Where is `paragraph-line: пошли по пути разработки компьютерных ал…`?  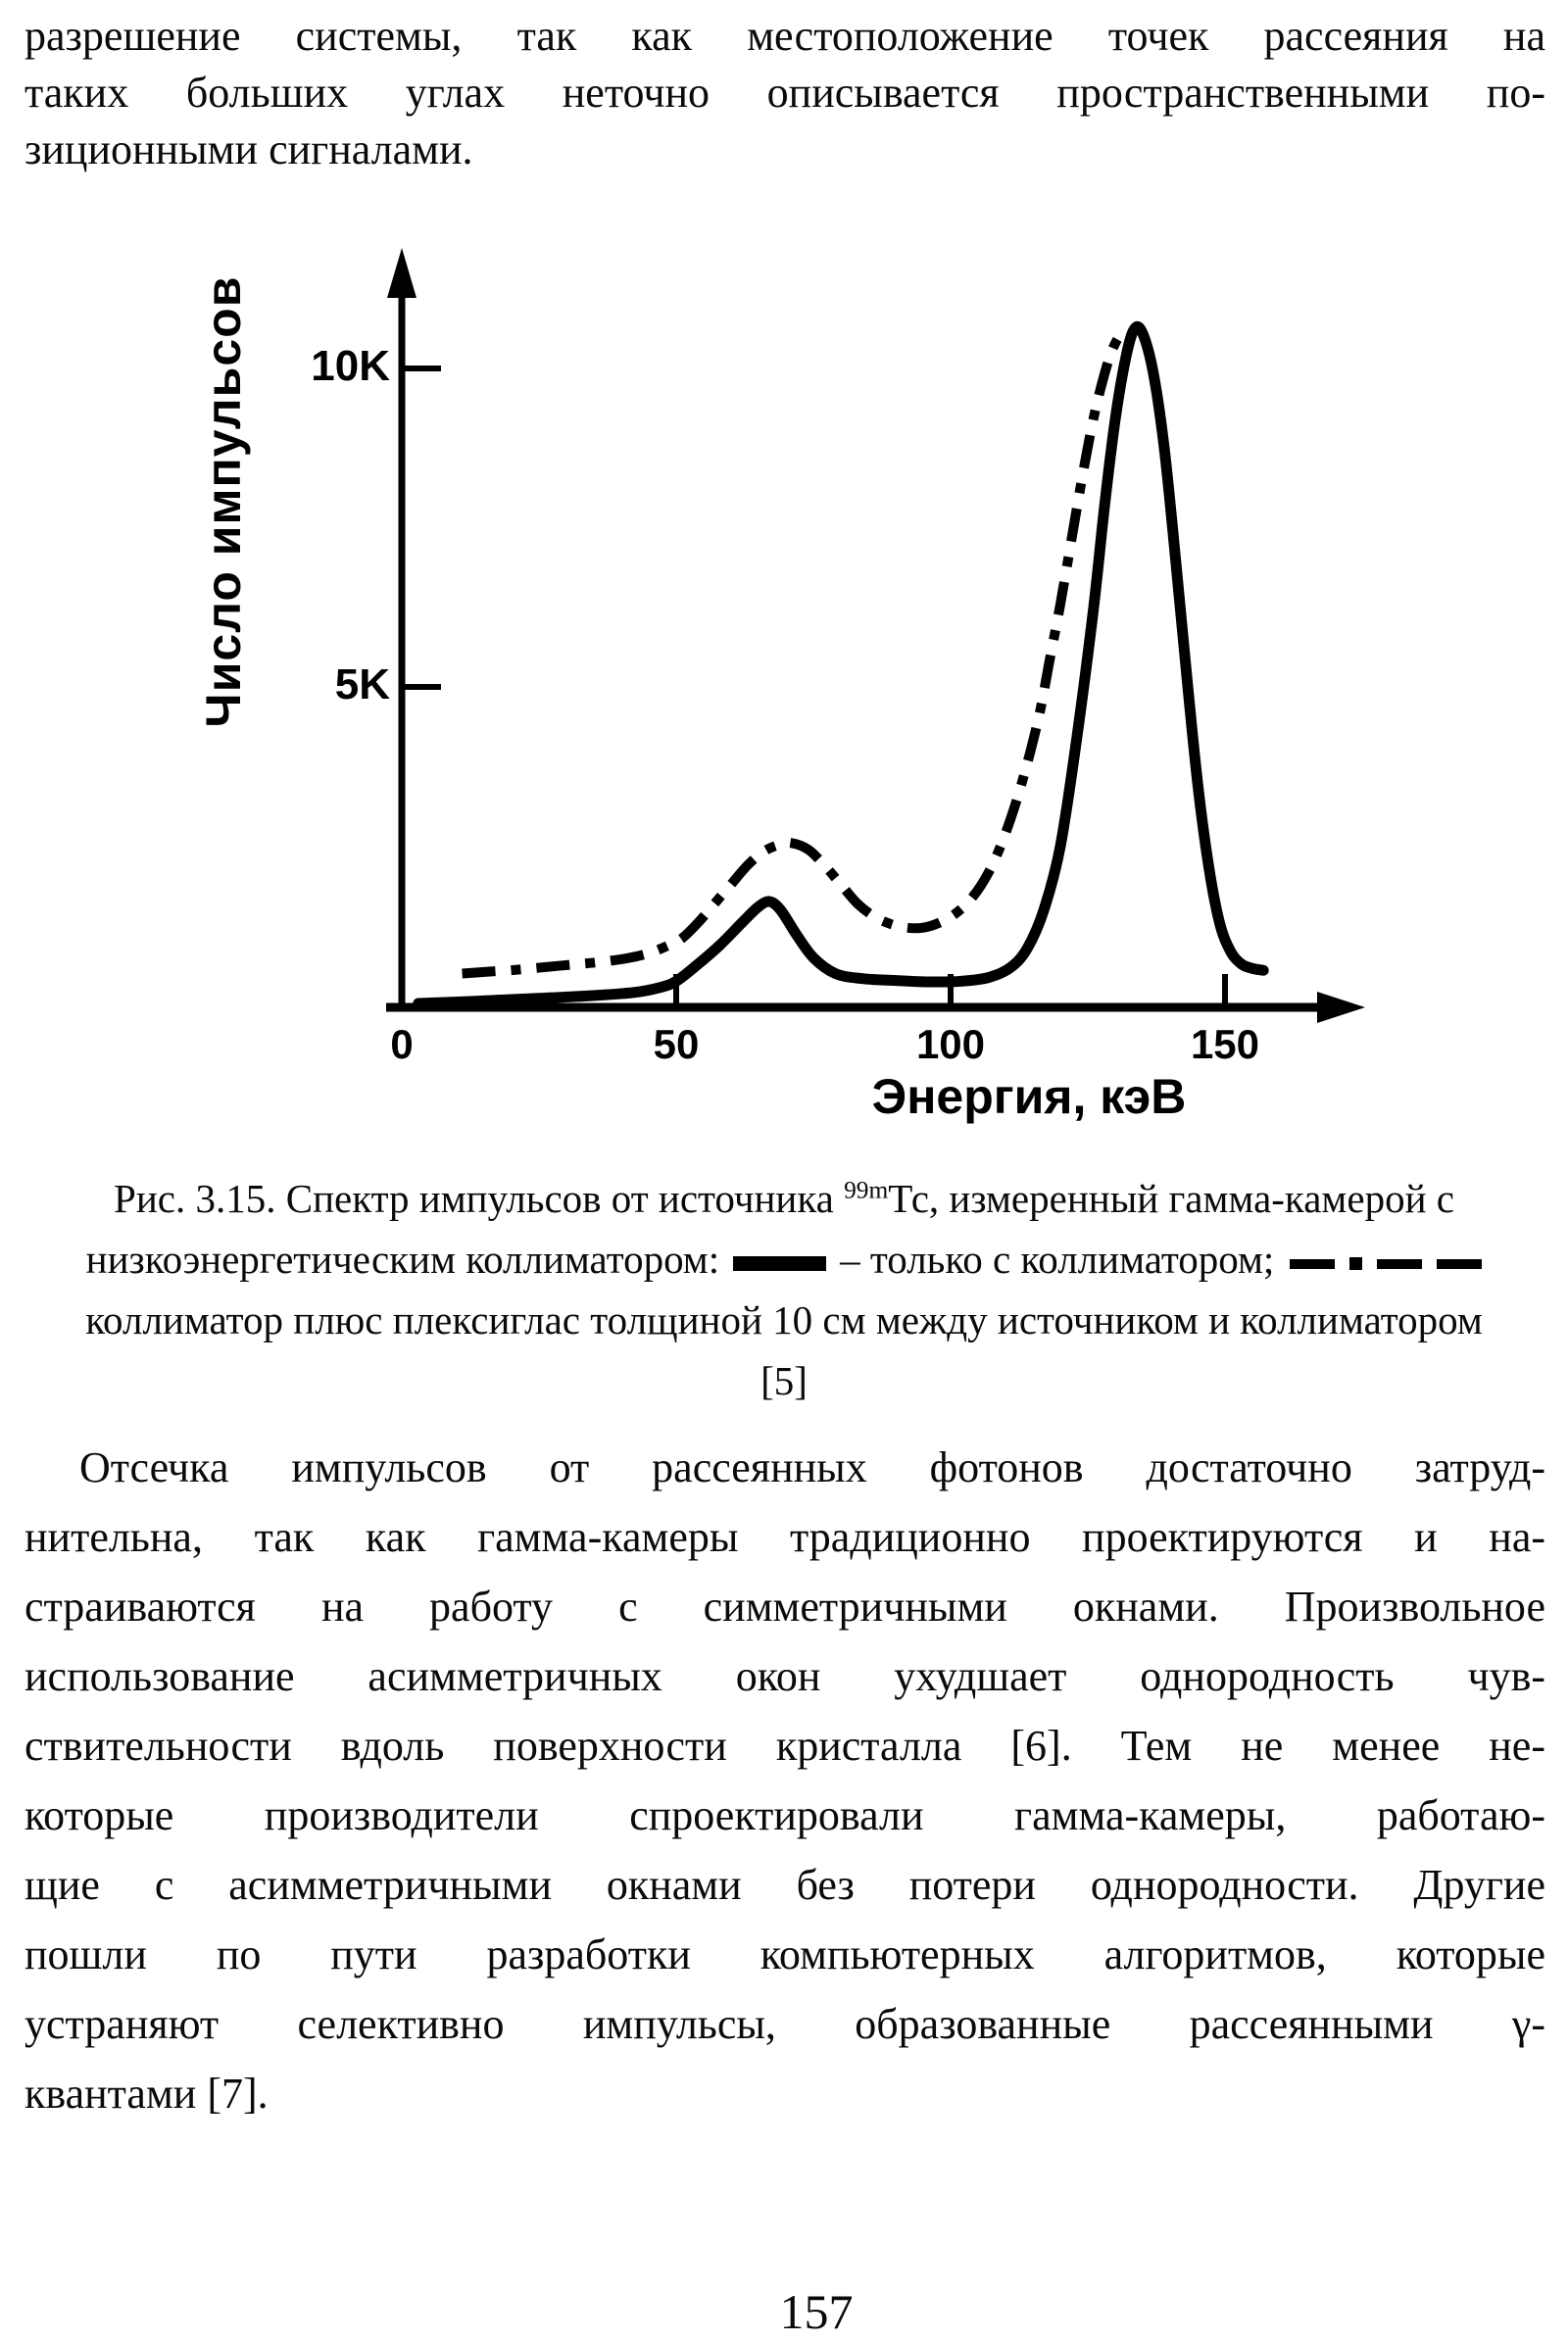
paragraph-line: пошли по пути разработки компьютерных ал… is located at coordinates (784, 1954).